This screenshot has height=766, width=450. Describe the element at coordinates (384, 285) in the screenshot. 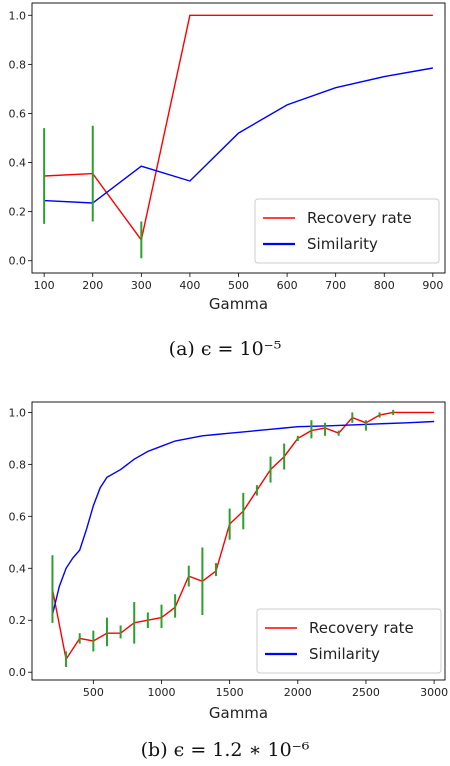

I see `x-tick-label: 800` at that location.